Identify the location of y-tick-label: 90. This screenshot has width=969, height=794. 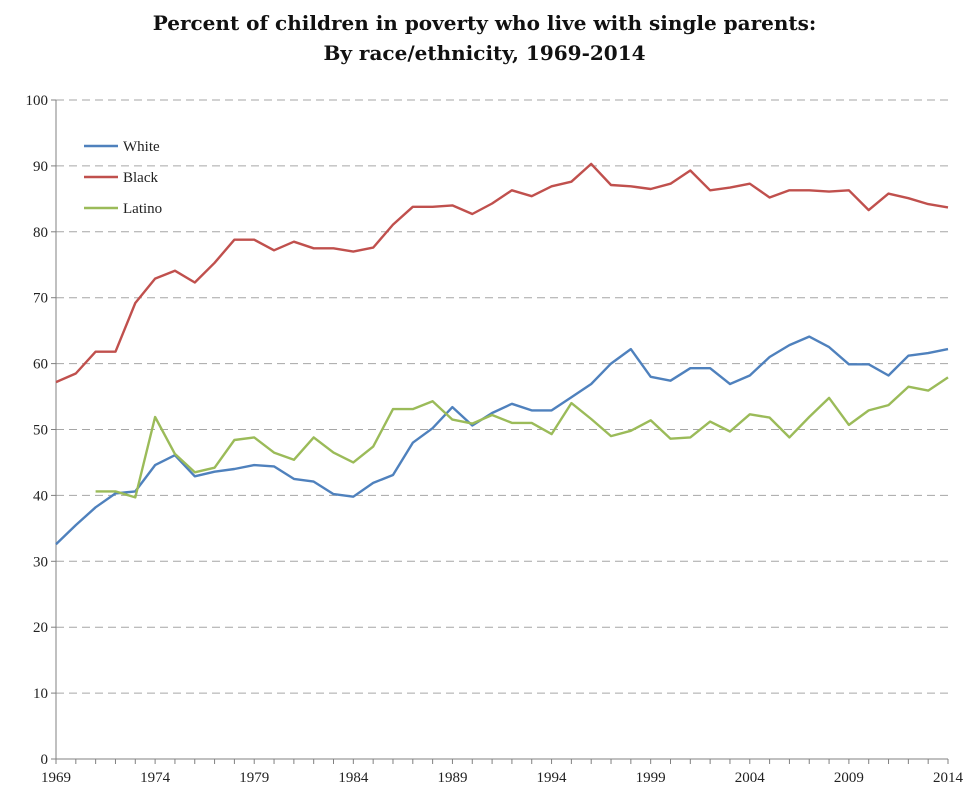
(40, 167).